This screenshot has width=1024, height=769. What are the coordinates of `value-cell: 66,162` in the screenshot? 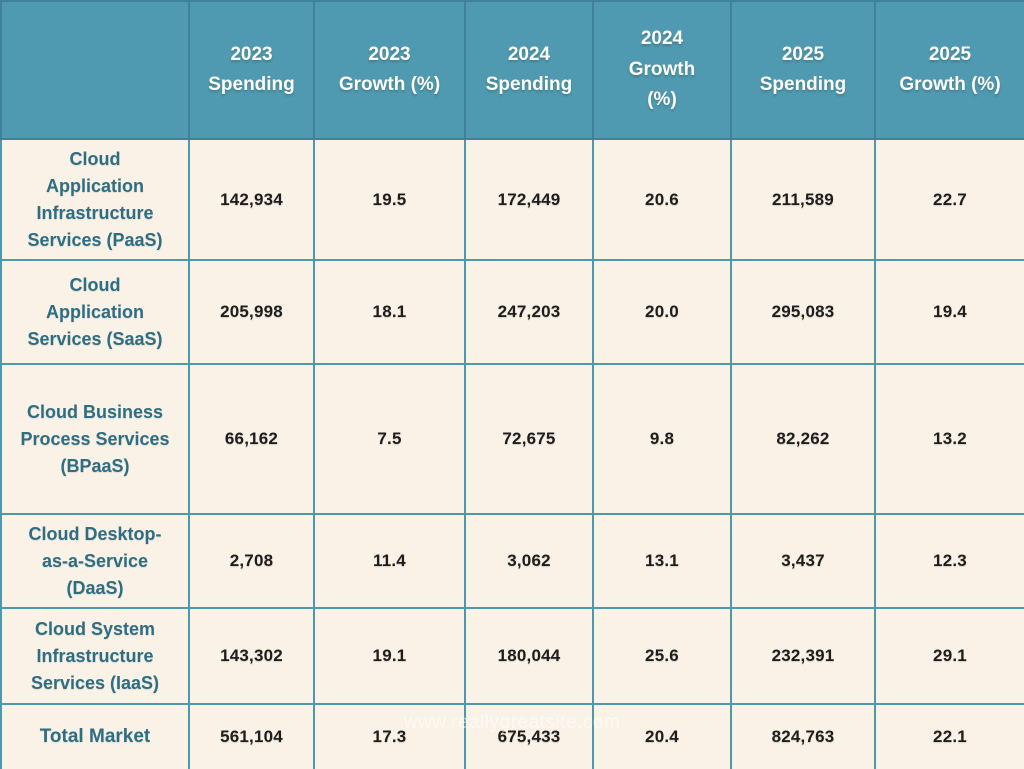 It's located at (251, 439).